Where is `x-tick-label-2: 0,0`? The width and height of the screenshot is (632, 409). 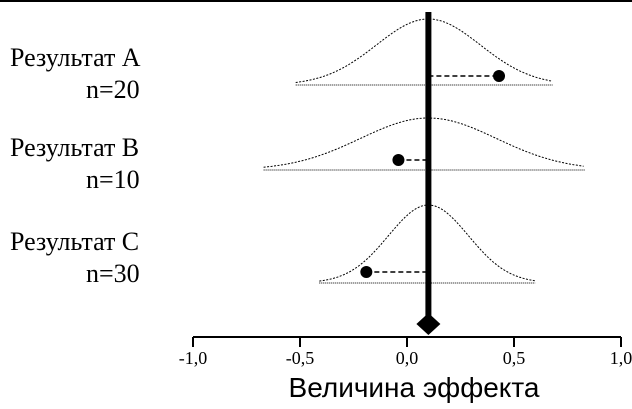
x-tick-label-2: 0,0 is located at coordinates (407, 358).